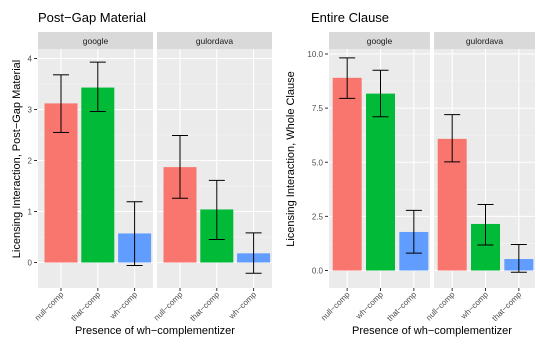 This screenshot has width=536, height=347. I want to click on y-tick-label: 1, so click(30, 212).